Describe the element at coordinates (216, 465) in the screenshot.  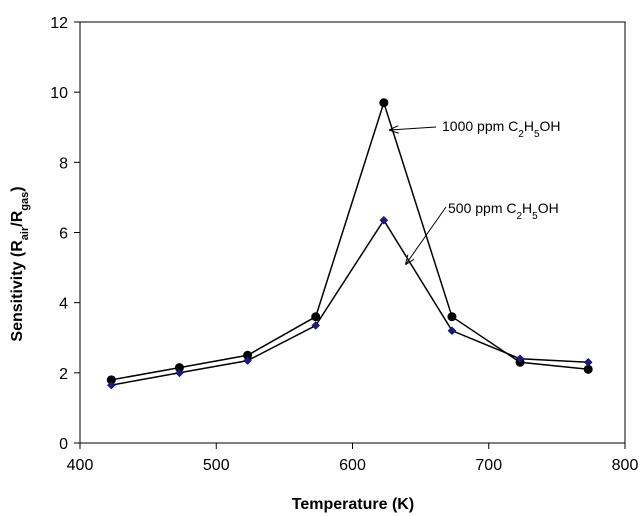
I see `x-tick-label: 500` at that location.